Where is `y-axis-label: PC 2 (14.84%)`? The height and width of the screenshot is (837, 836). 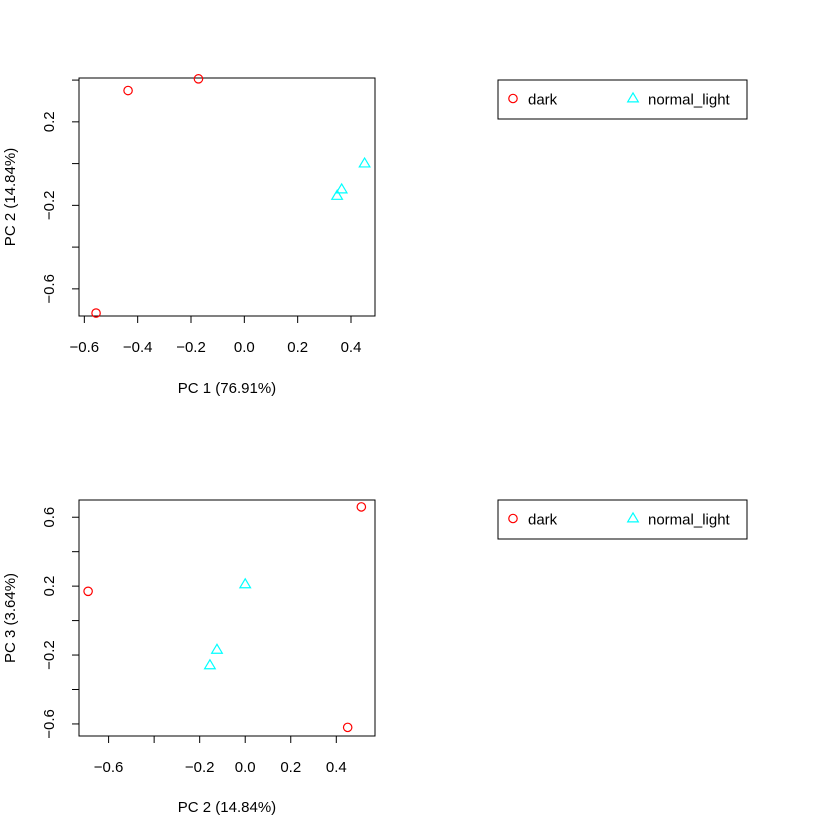 y-axis-label: PC 2 (14.84%) is located at coordinates (10, 197).